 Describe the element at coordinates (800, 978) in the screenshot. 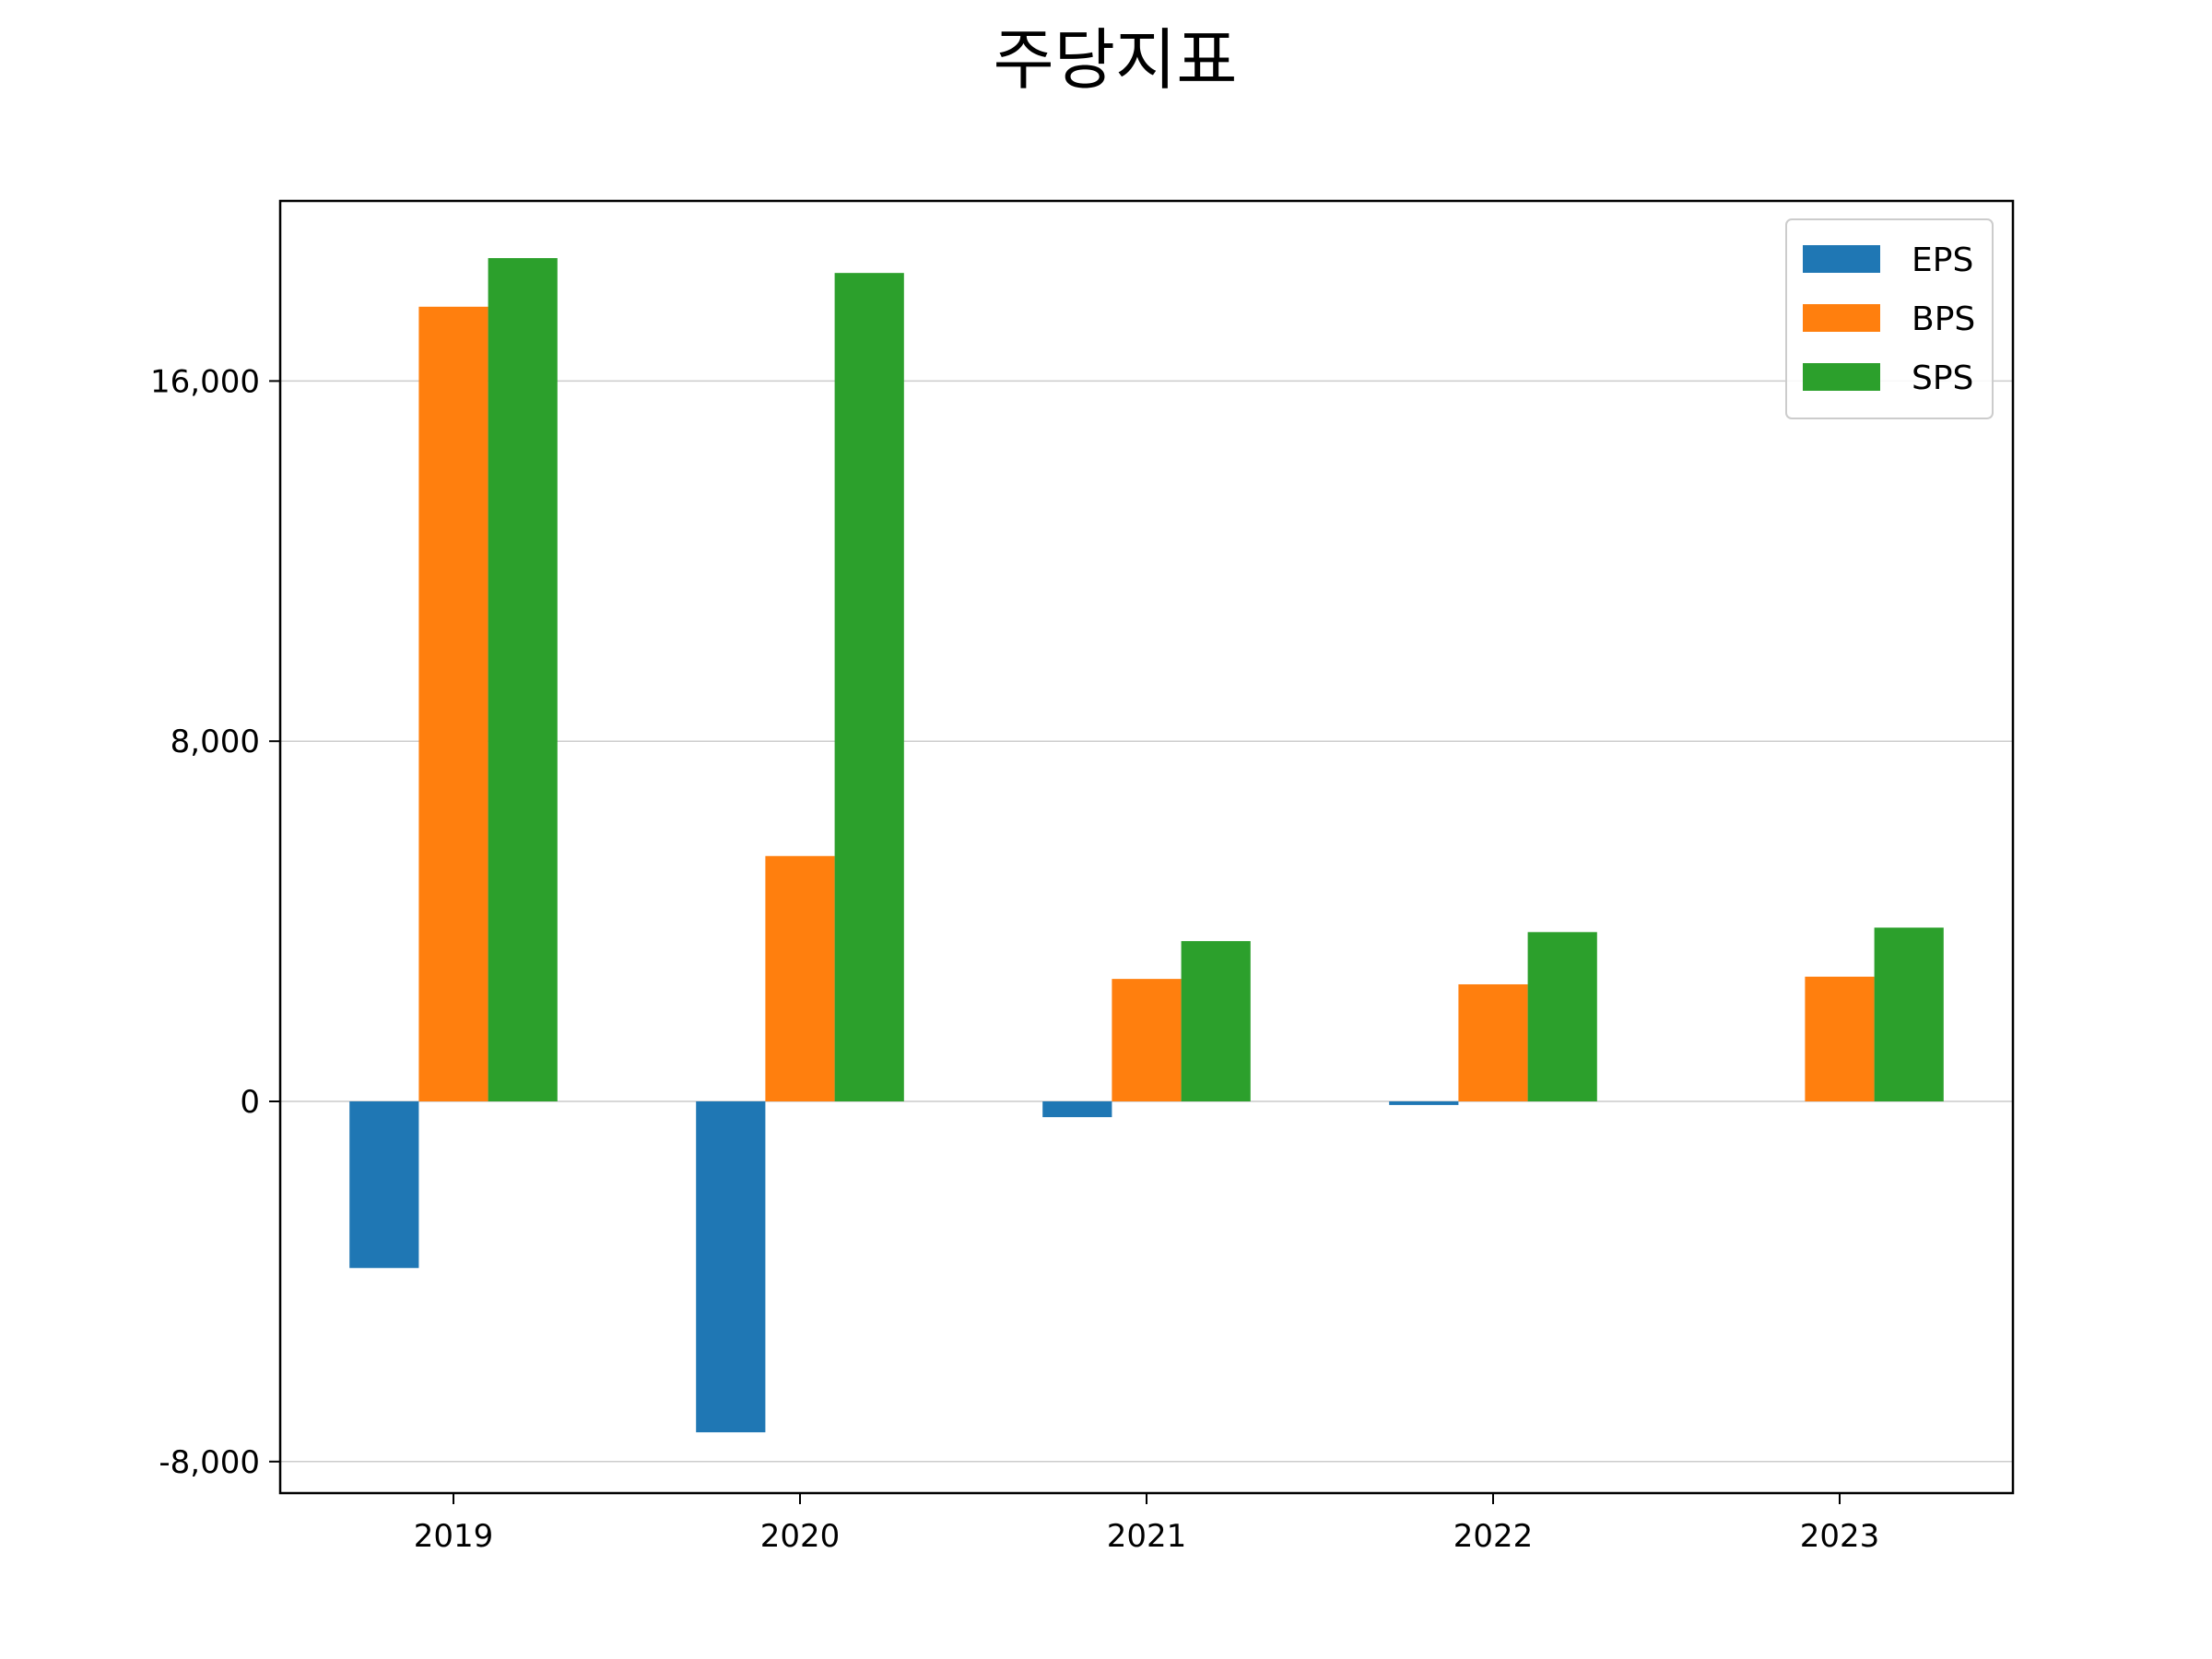

I see `bar-bps-2020` at that location.